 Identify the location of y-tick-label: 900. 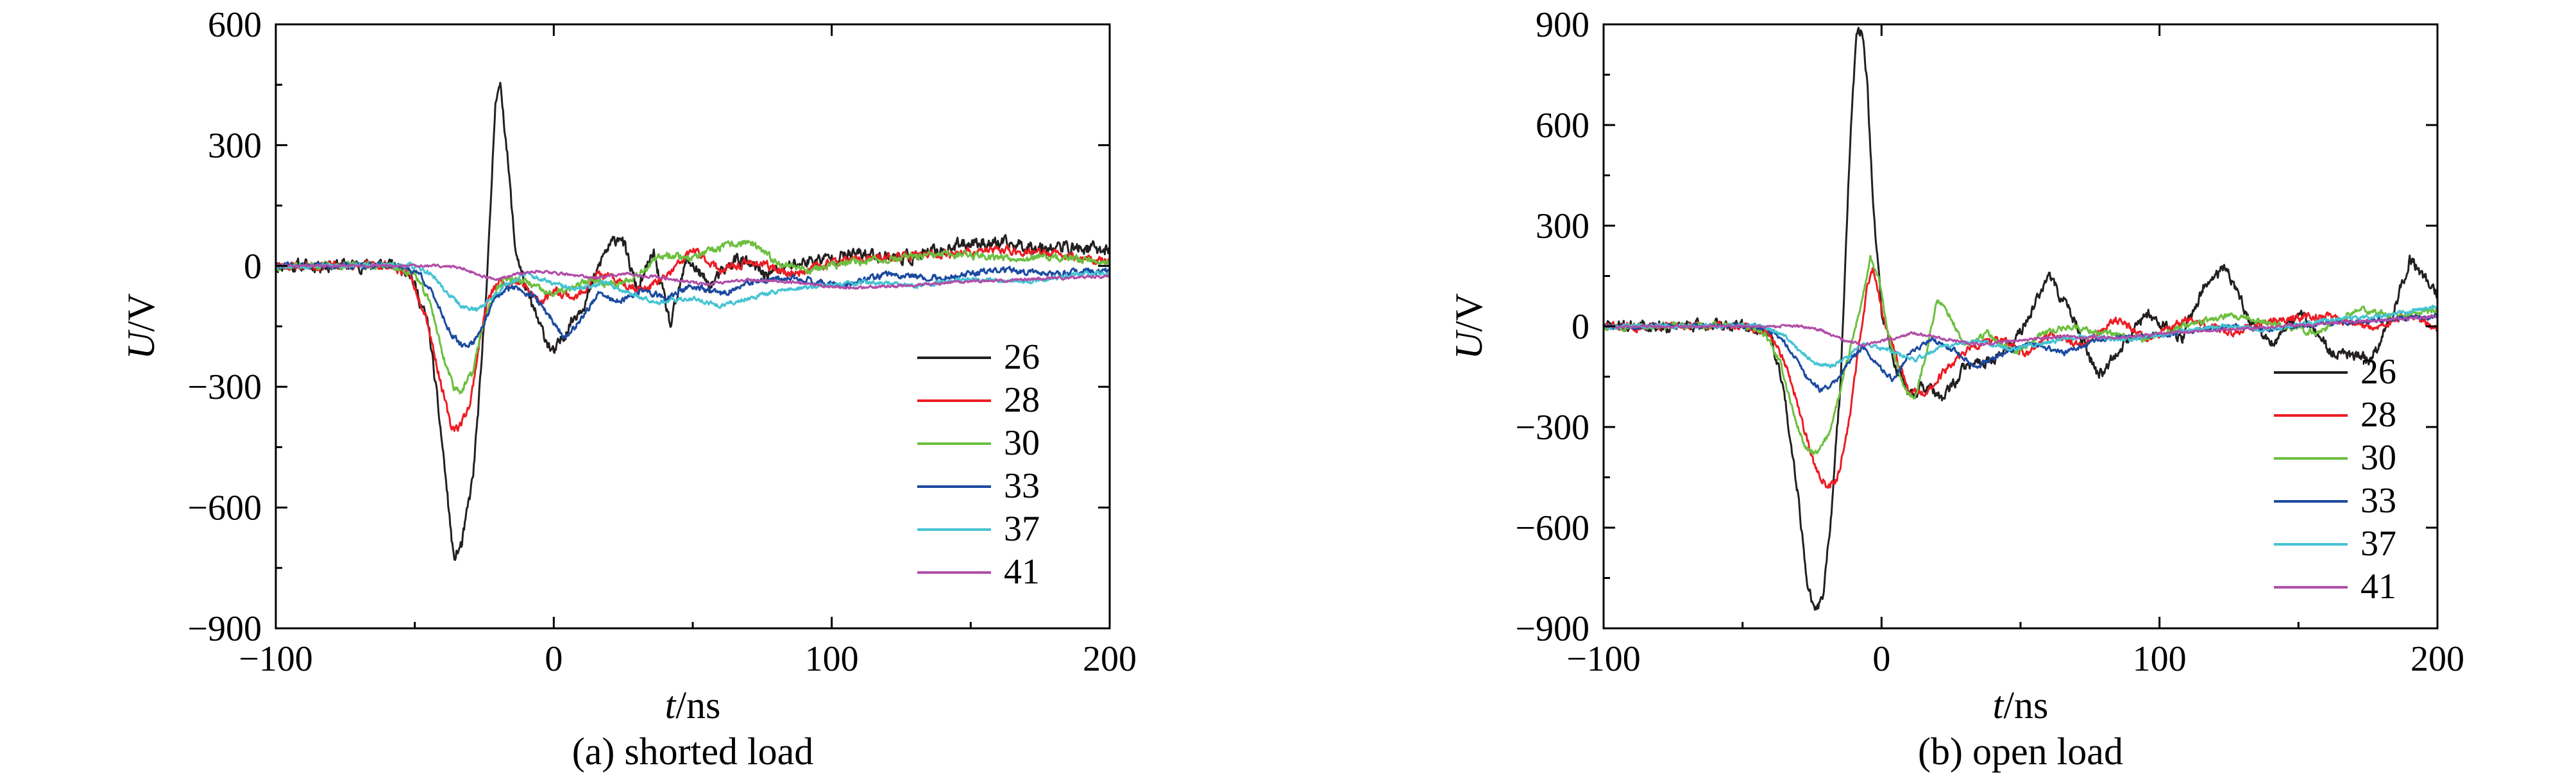
(1562, 25).